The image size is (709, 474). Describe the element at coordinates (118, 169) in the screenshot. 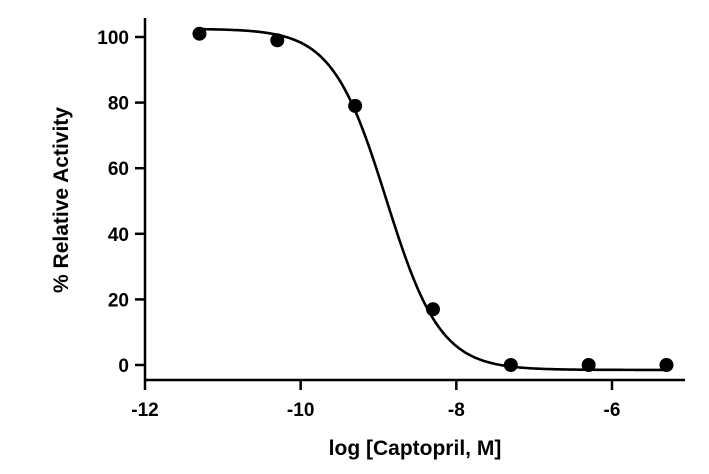

I see `y-tick-label: 60` at that location.